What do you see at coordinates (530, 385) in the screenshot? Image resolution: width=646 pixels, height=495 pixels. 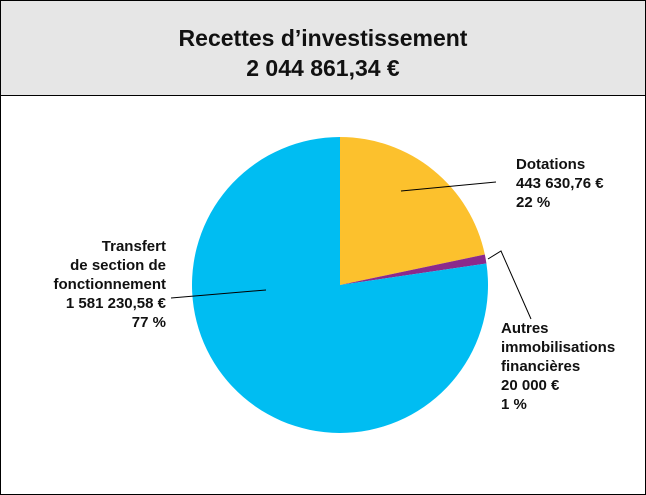 I see `value-label: 20 000 €` at bounding box center [530, 385].